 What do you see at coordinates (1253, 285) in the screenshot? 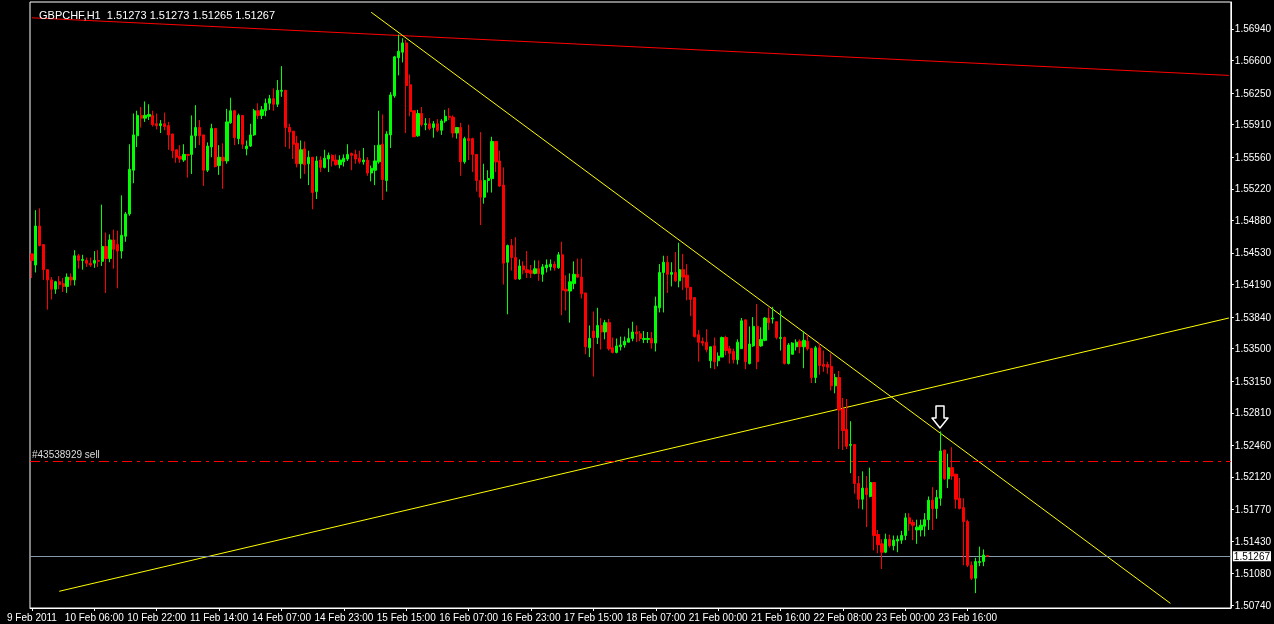
I see `y-tick-label: 1.54190` at bounding box center [1253, 285].